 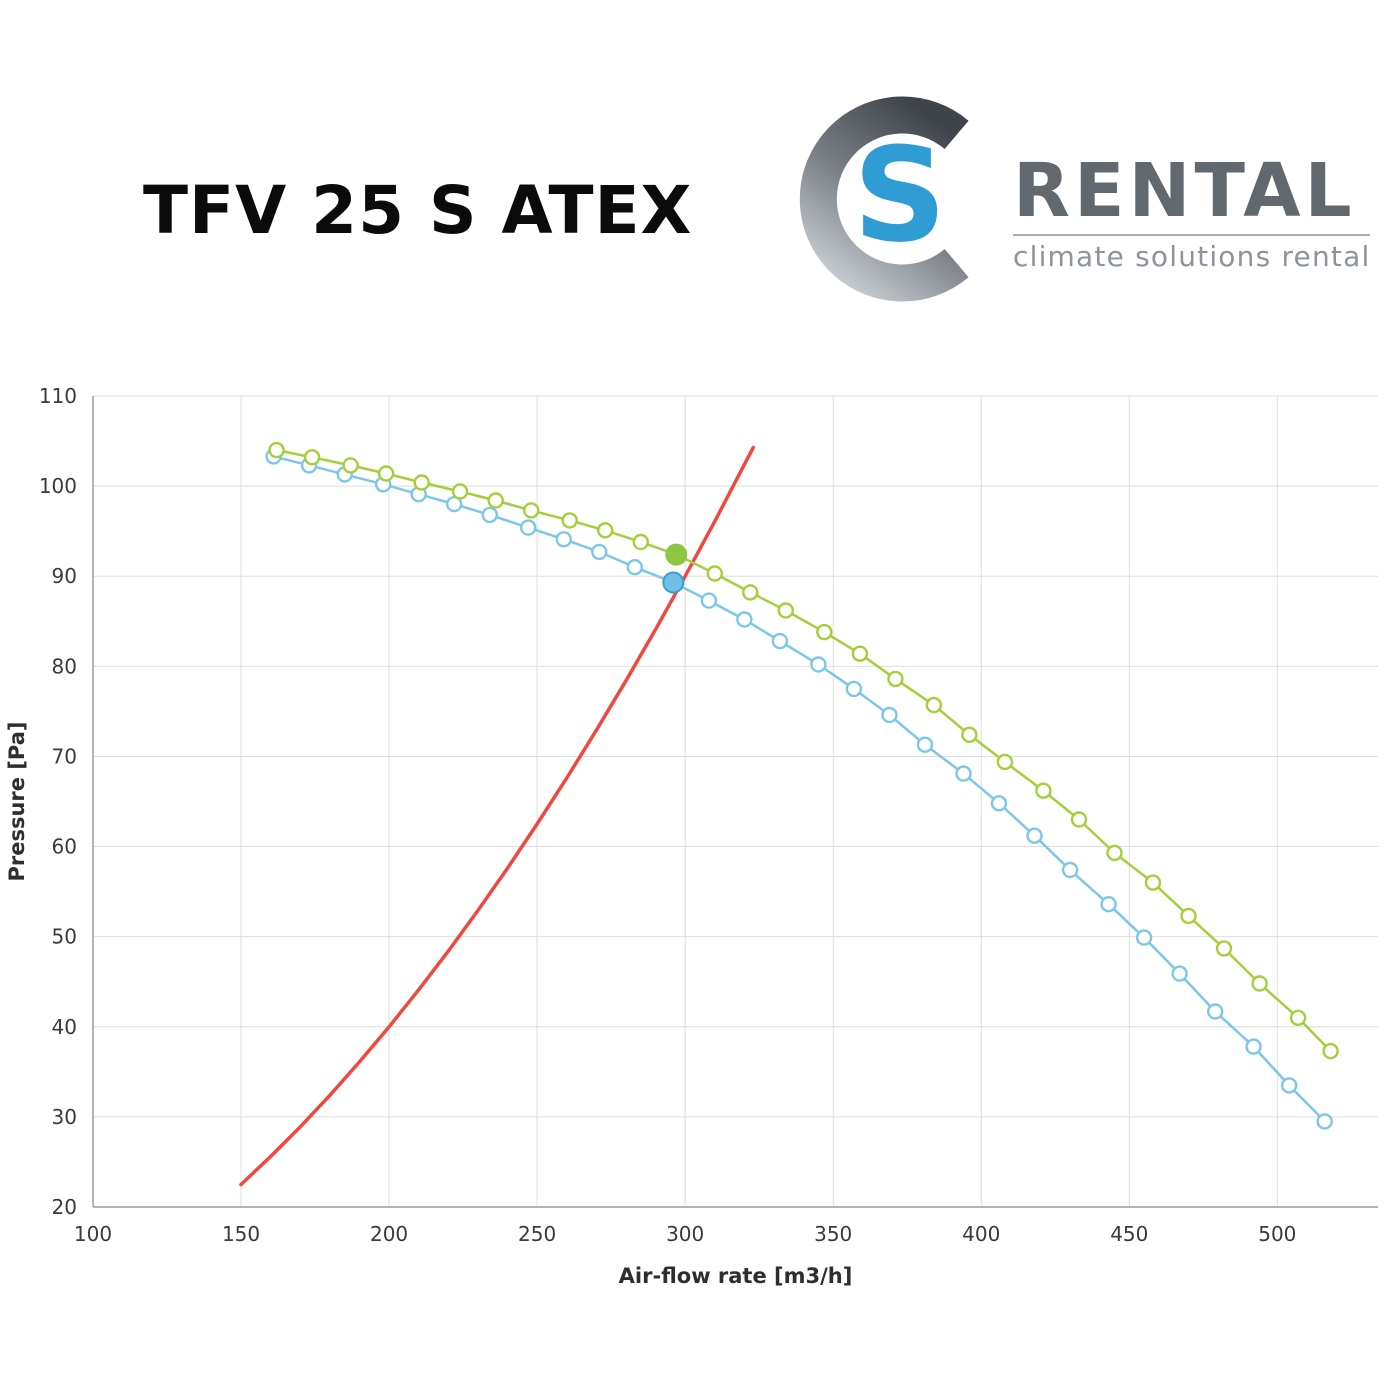 I want to click on svg-text: 110, so click(x=58, y=396).